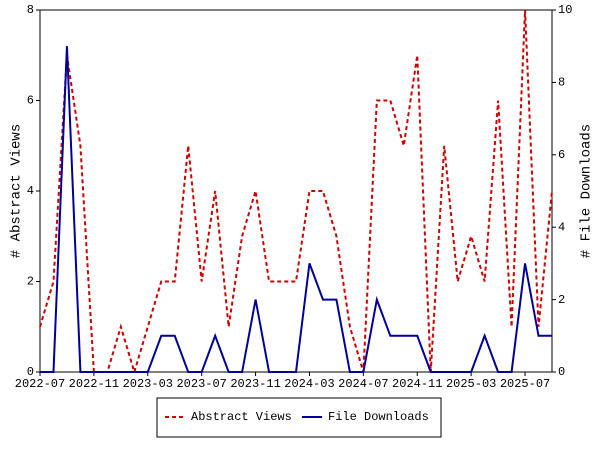 The image size is (600, 450). I want to click on x-tick-label: 2025-03, so click(471, 384).